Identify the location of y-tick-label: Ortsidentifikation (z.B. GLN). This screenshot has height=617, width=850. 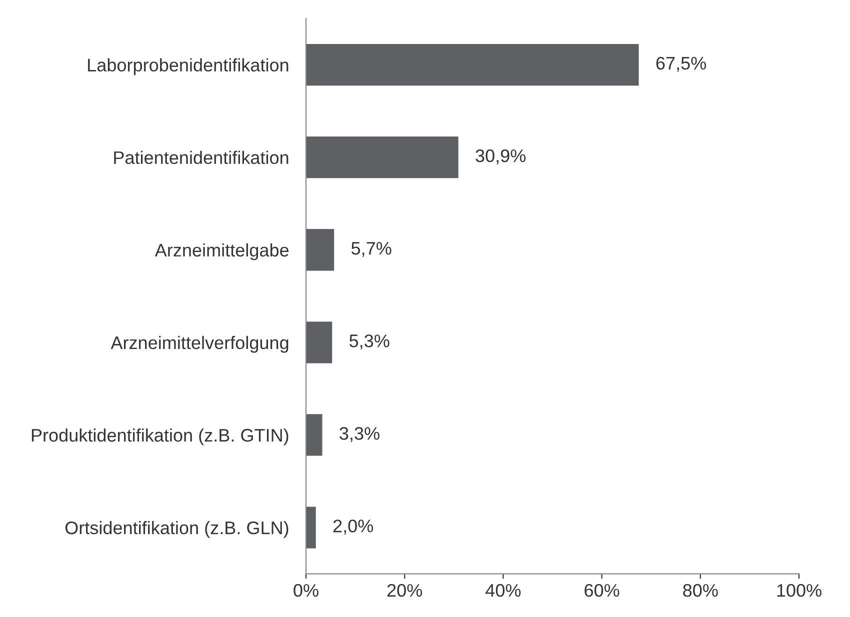
(176, 529).